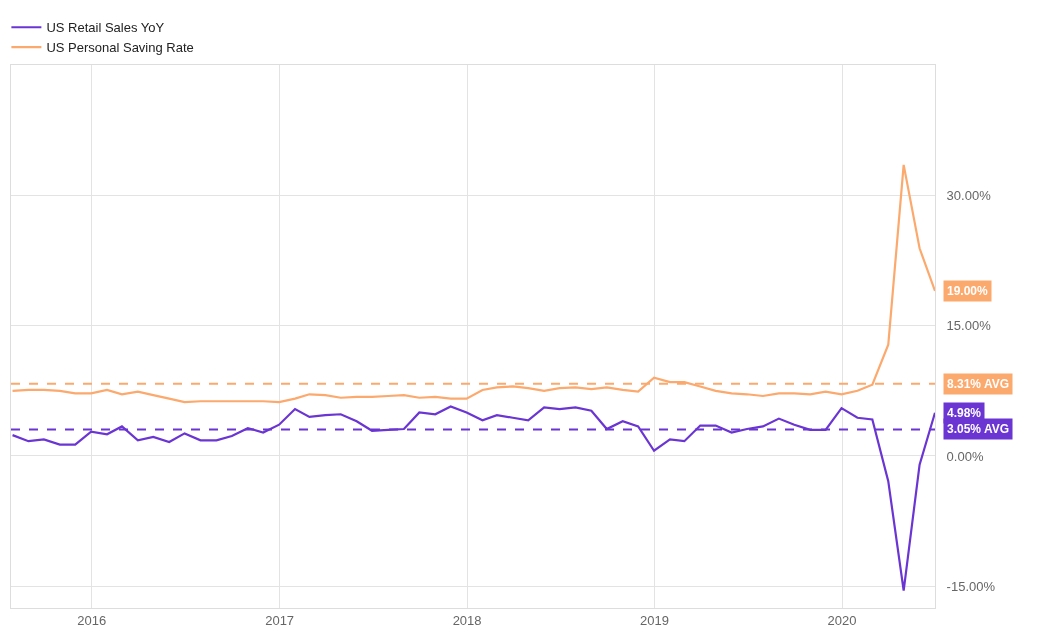  What do you see at coordinates (105, 28) in the screenshot?
I see `legend-label: US Retail Sales YoY` at bounding box center [105, 28].